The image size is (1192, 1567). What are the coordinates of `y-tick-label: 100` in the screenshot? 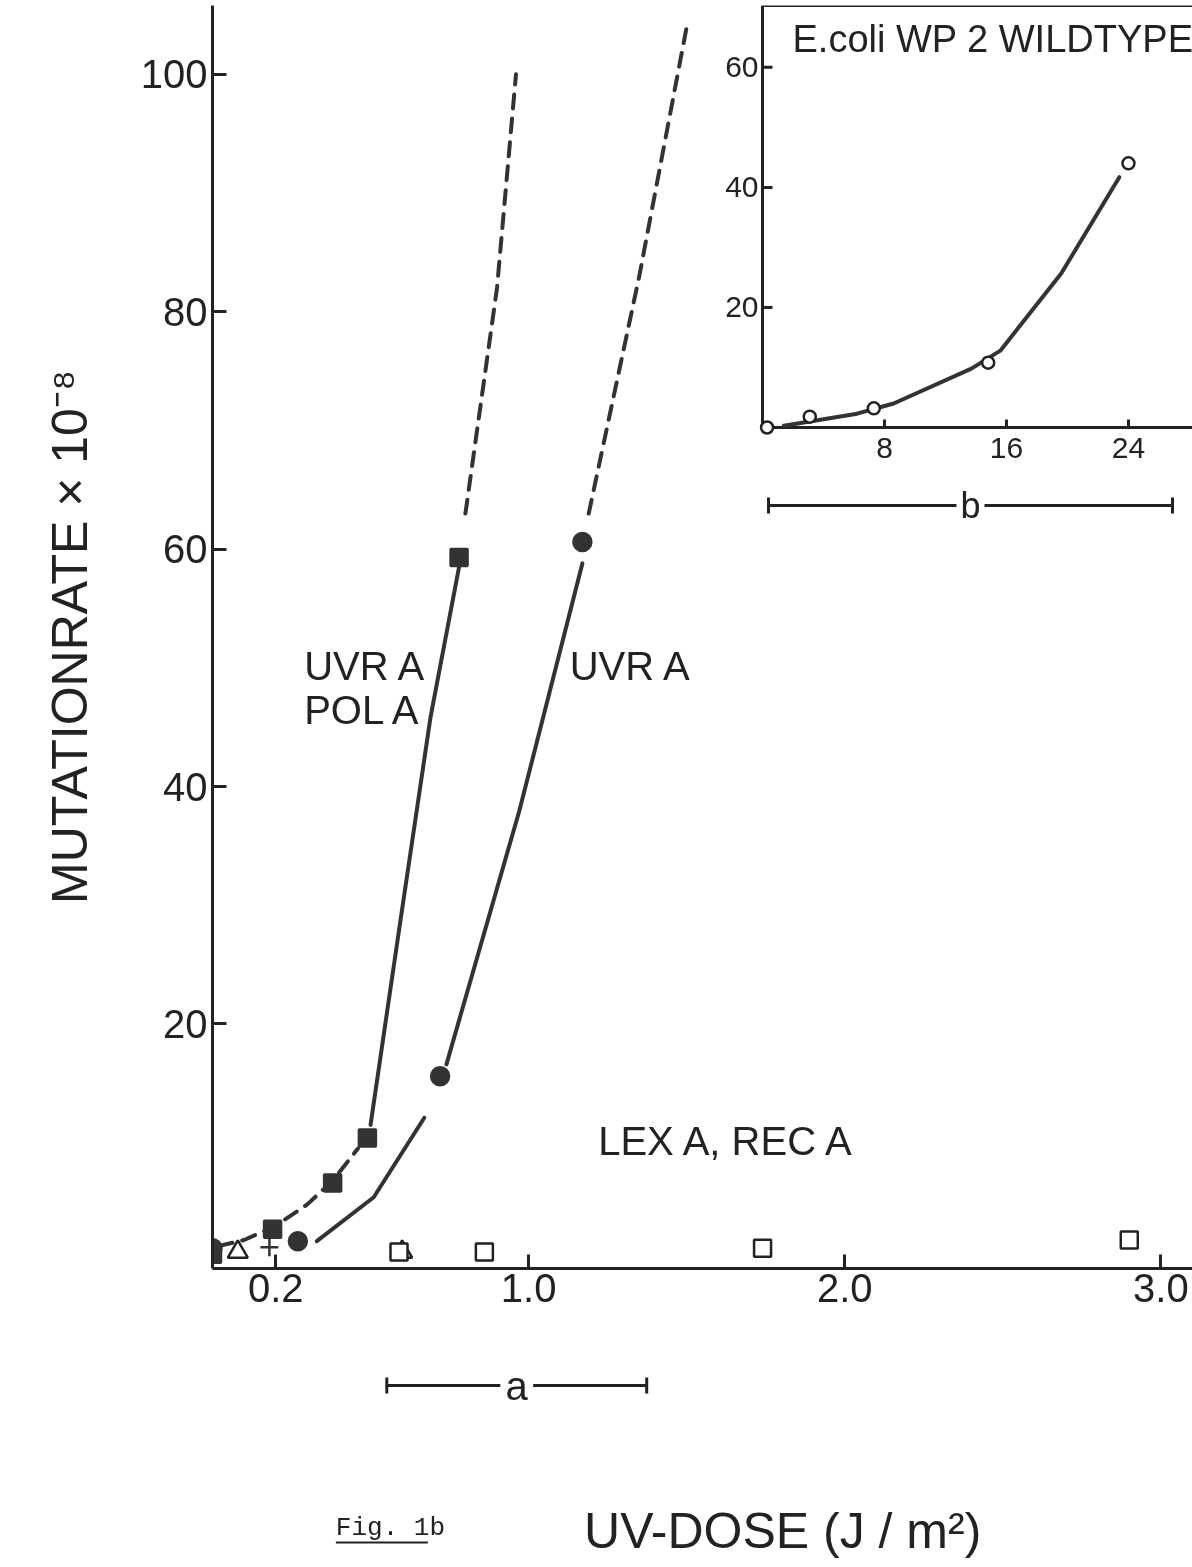 It's located at (174, 74).